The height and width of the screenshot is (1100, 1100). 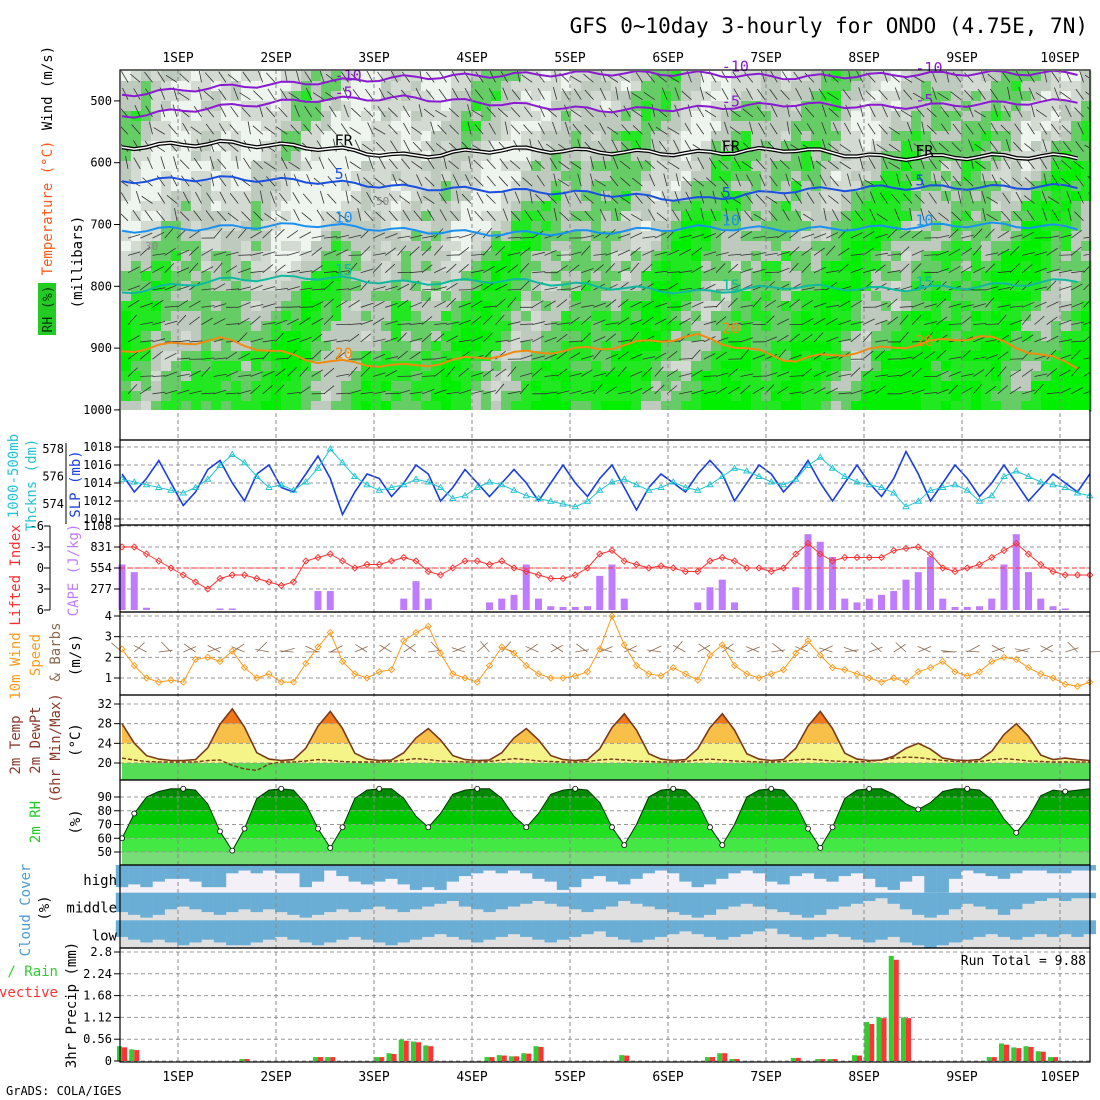 I want to click on isotherm-line, so click(x=599, y=351).